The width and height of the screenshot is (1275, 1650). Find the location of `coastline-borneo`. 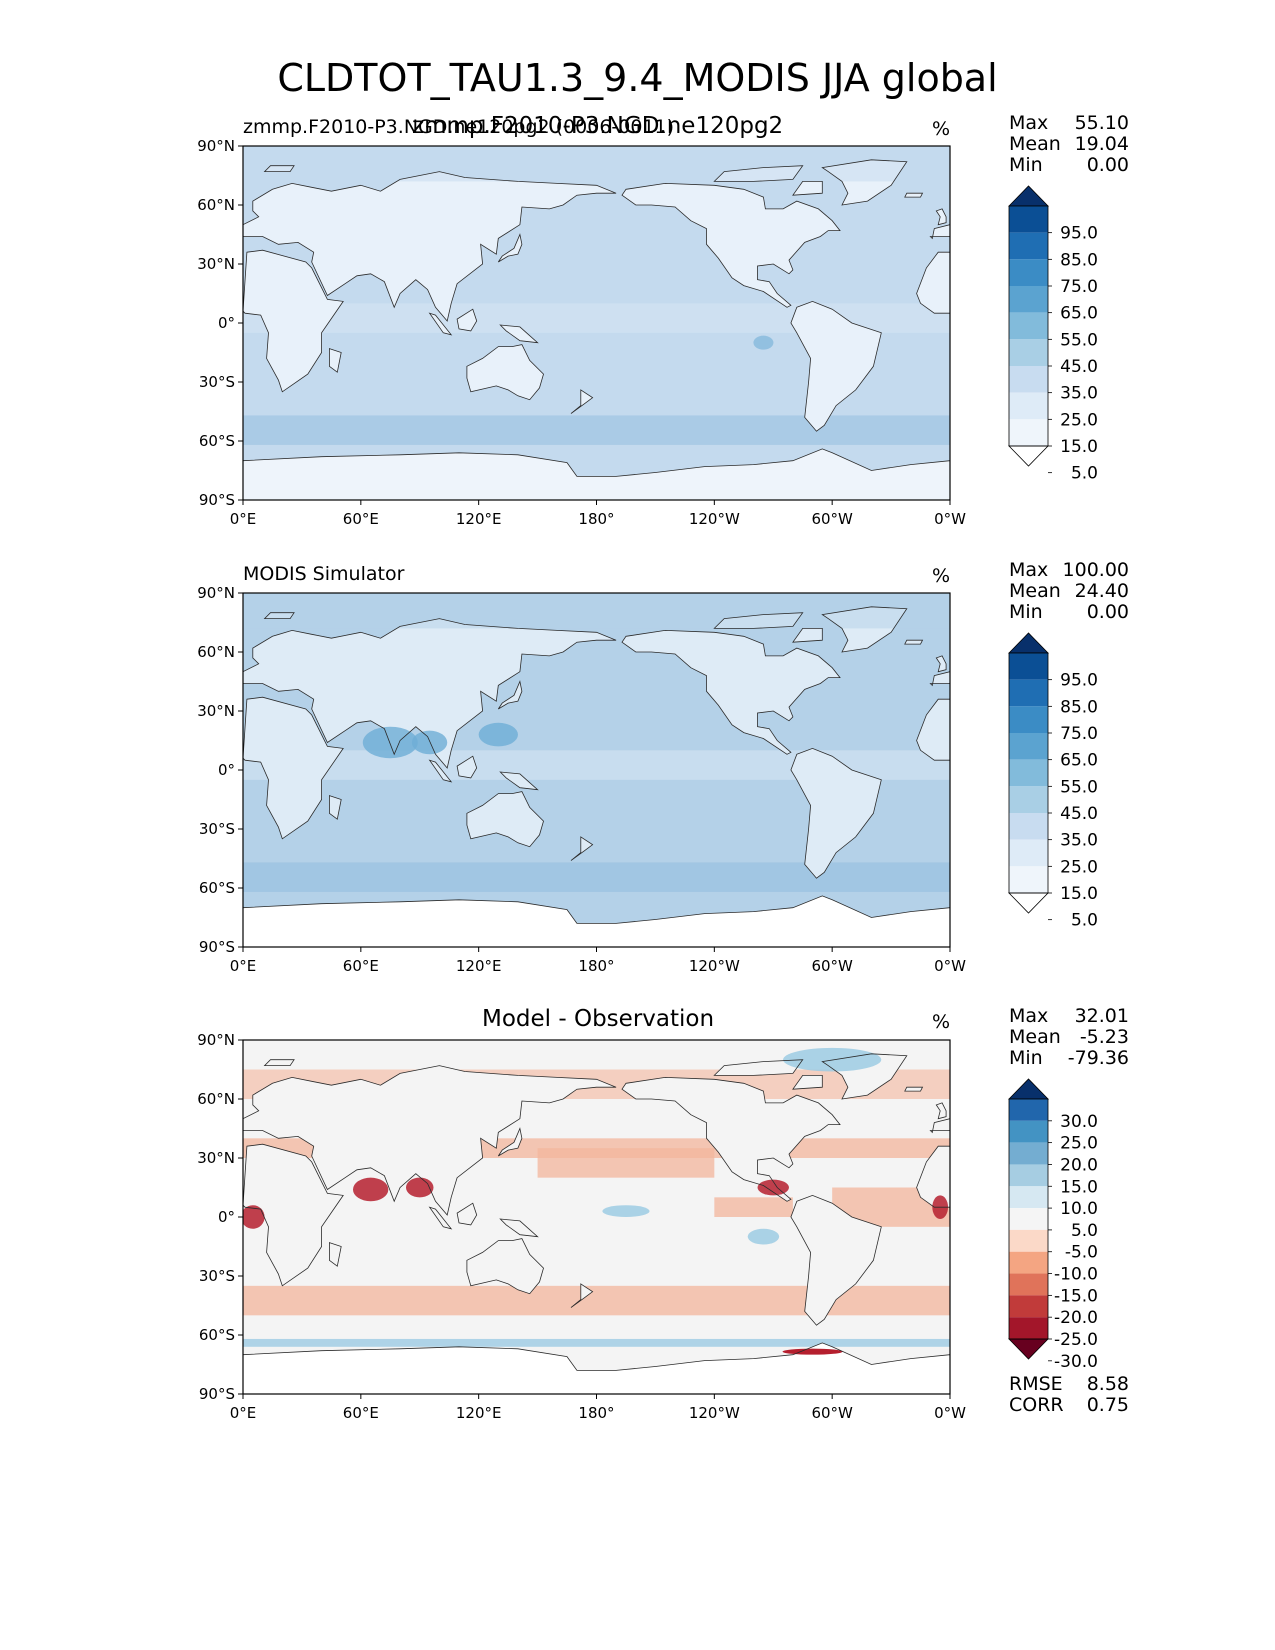

coastline-borneo is located at coordinates (467, 767).